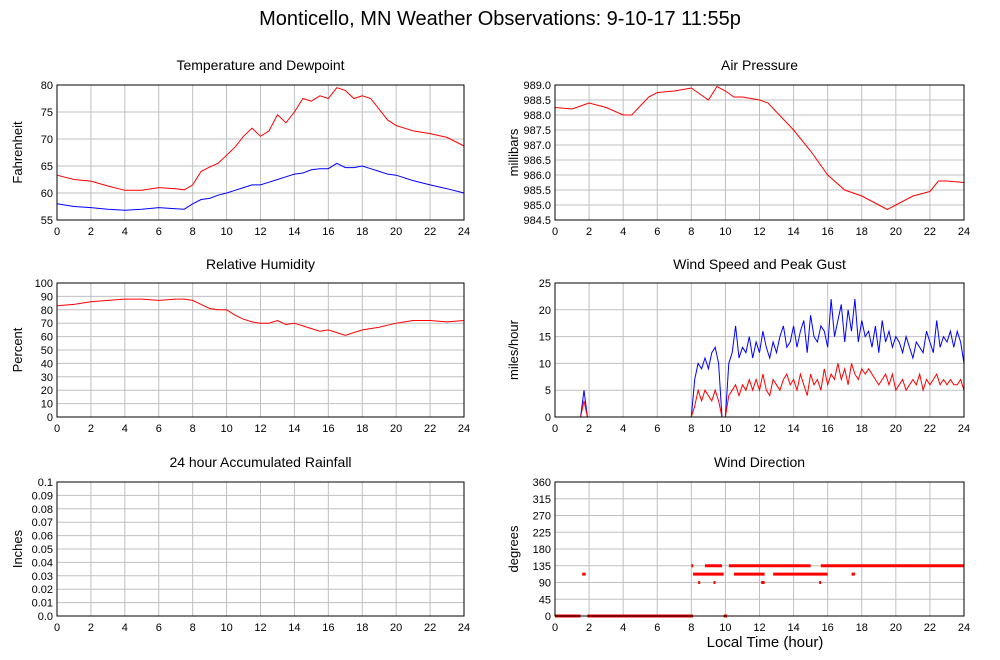 This screenshot has height=660, width=1000. What do you see at coordinates (759, 462) in the screenshot?
I see `panel-title: Wind Direction` at bounding box center [759, 462].